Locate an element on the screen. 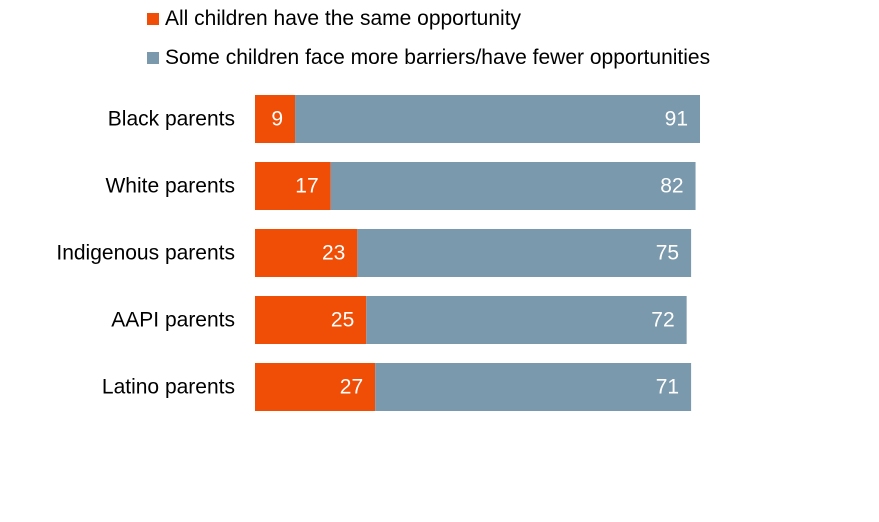 This screenshot has height=522, width=879. data-label-more-barriers-latino-parents: 71 is located at coordinates (667, 387).